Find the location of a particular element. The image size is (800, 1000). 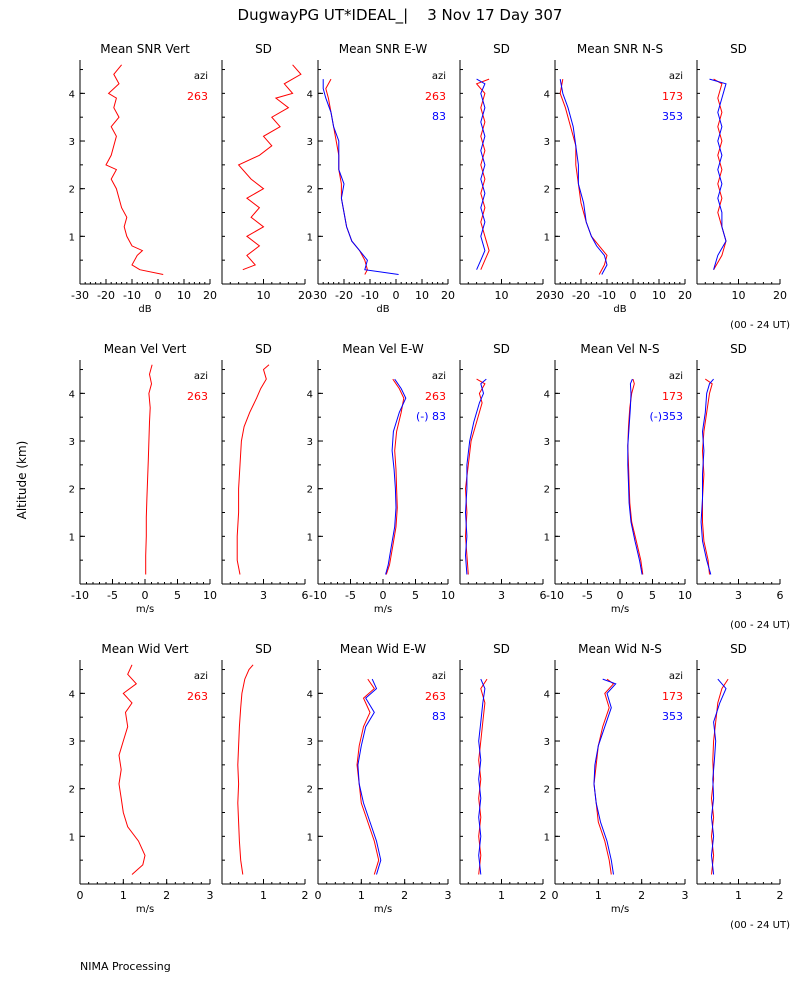

panel-title: Mean SNR Vert is located at coordinates (145, 49).